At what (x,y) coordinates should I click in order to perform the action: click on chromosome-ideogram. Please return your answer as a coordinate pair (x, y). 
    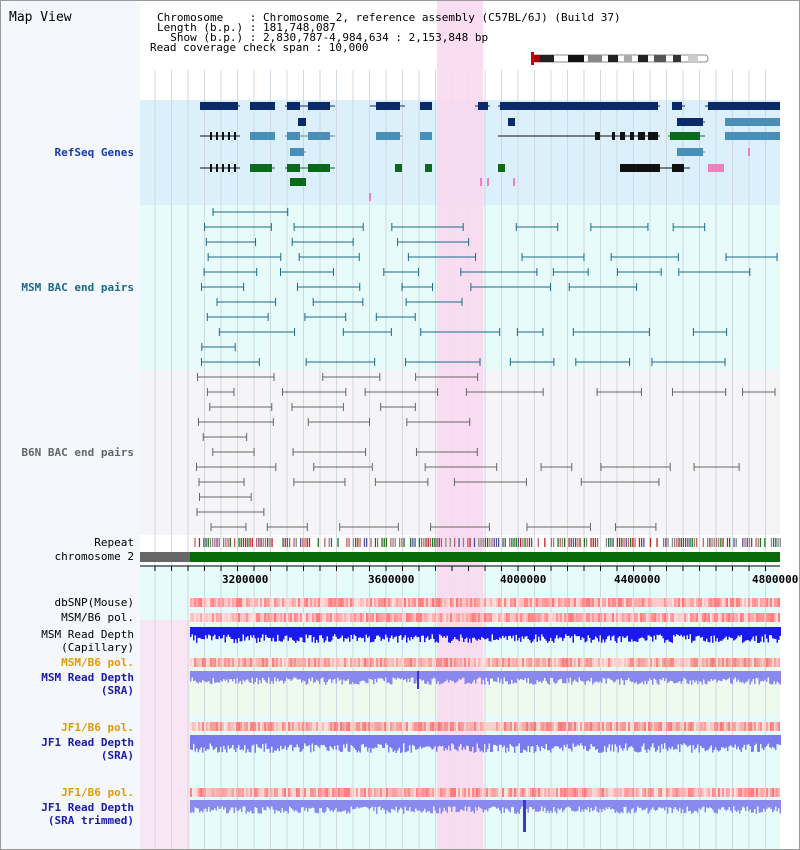
    Looking at the image, I should click on (620, 59).